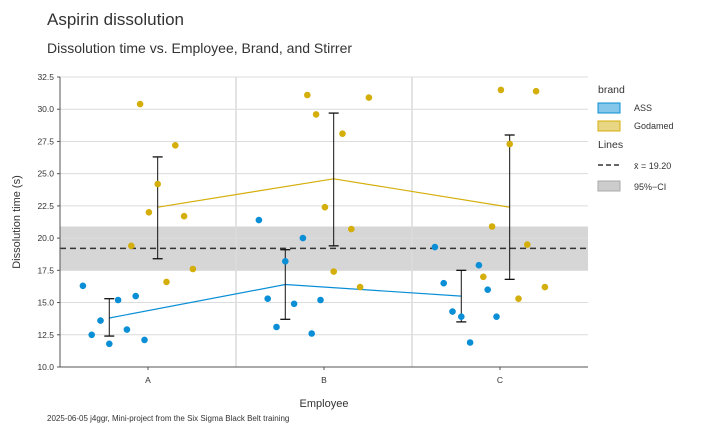 Image resolution: width=712 pixels, height=435 pixels. What do you see at coordinates (45, 335) in the screenshot?
I see `y-tick-label: 12.5` at bounding box center [45, 335].